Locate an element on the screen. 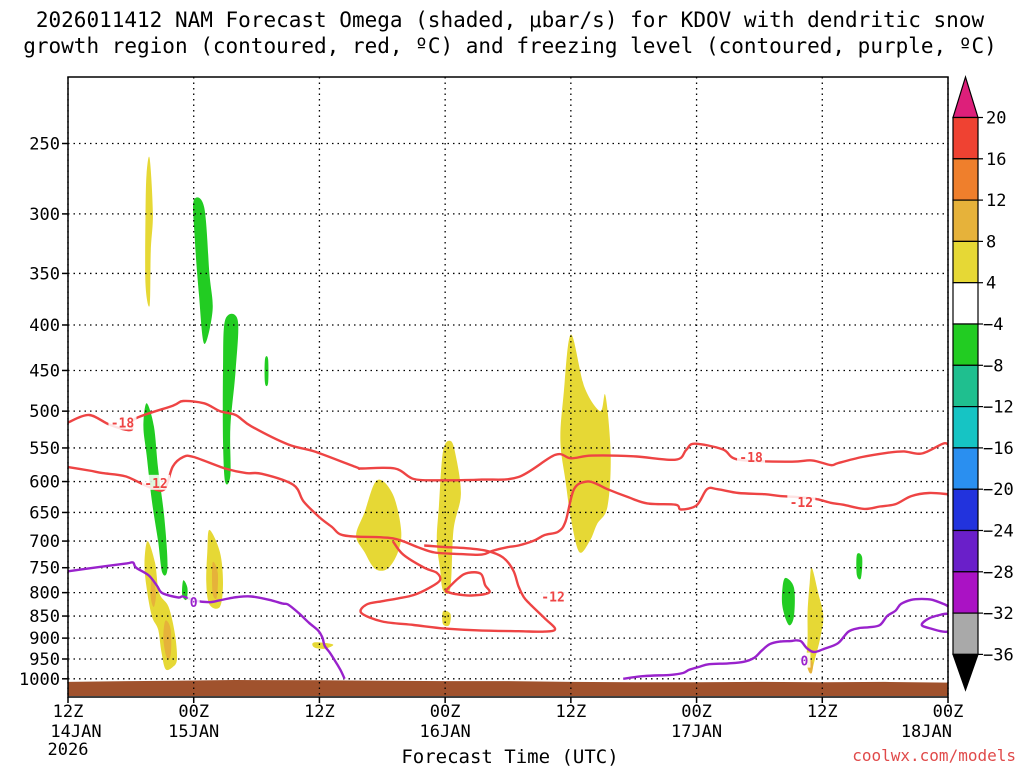 The image size is (1024, 768). x-tick-label-72: 12Z is located at coordinates (822, 712).